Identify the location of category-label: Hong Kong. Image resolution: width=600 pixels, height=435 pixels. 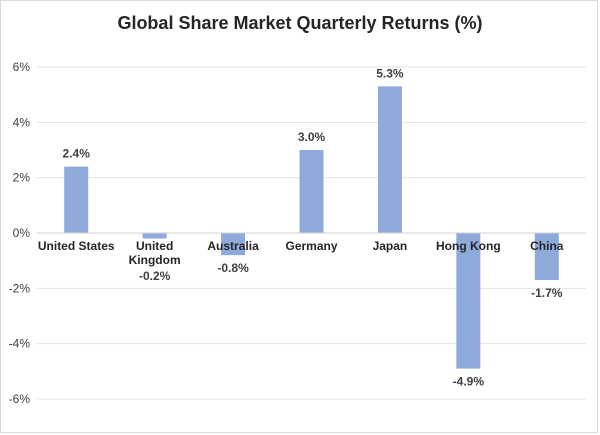
(468, 246).